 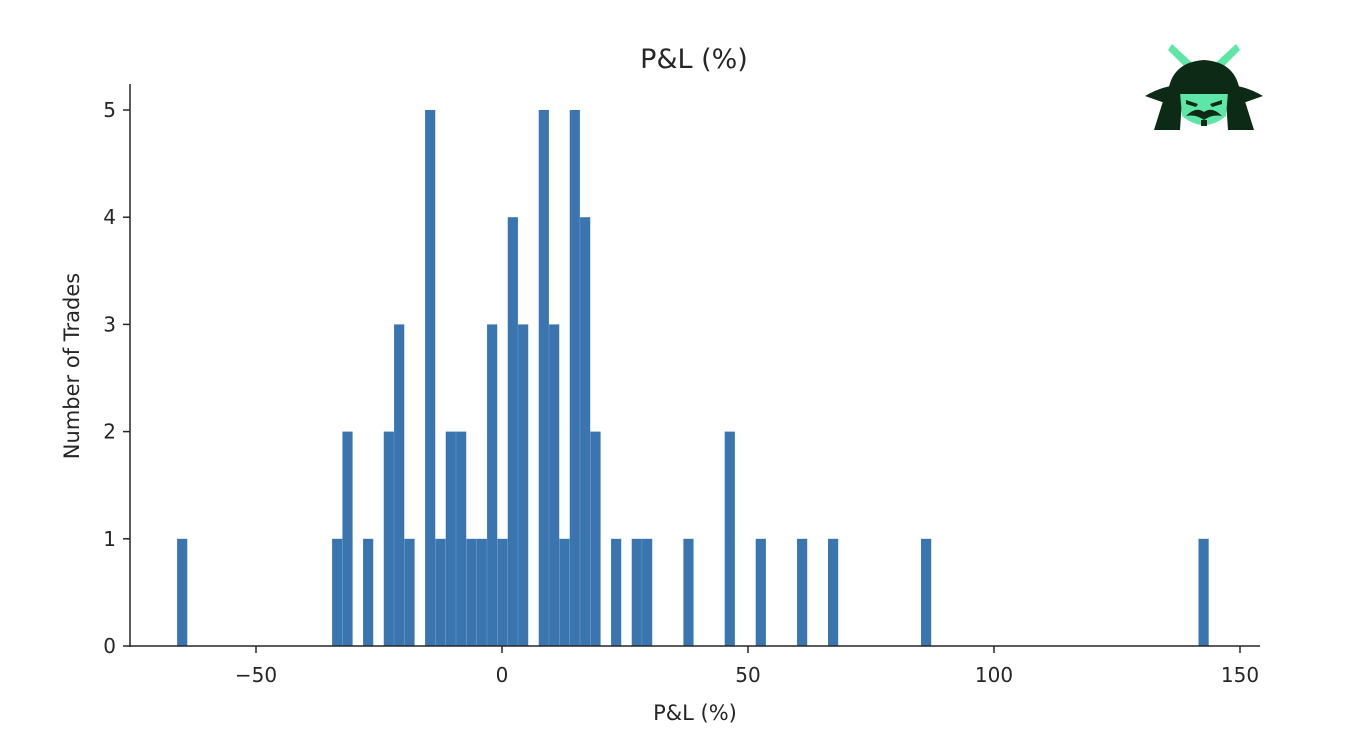 What do you see at coordinates (695, 713) in the screenshot?
I see `x-axis-label: P&L (%)` at bounding box center [695, 713].